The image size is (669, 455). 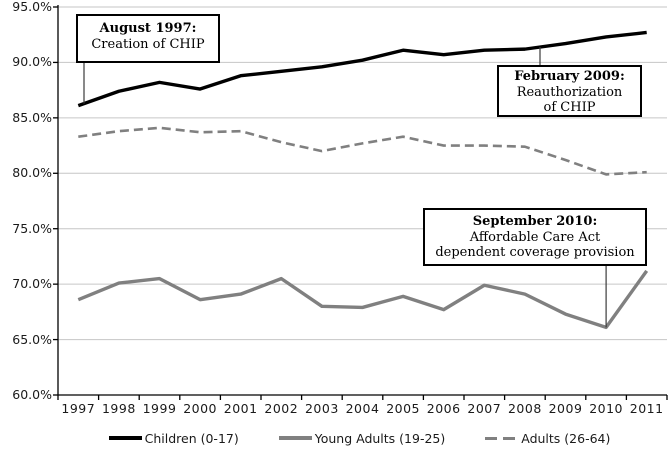 I want to click on series-line-children-0-17-, so click(x=362, y=69).